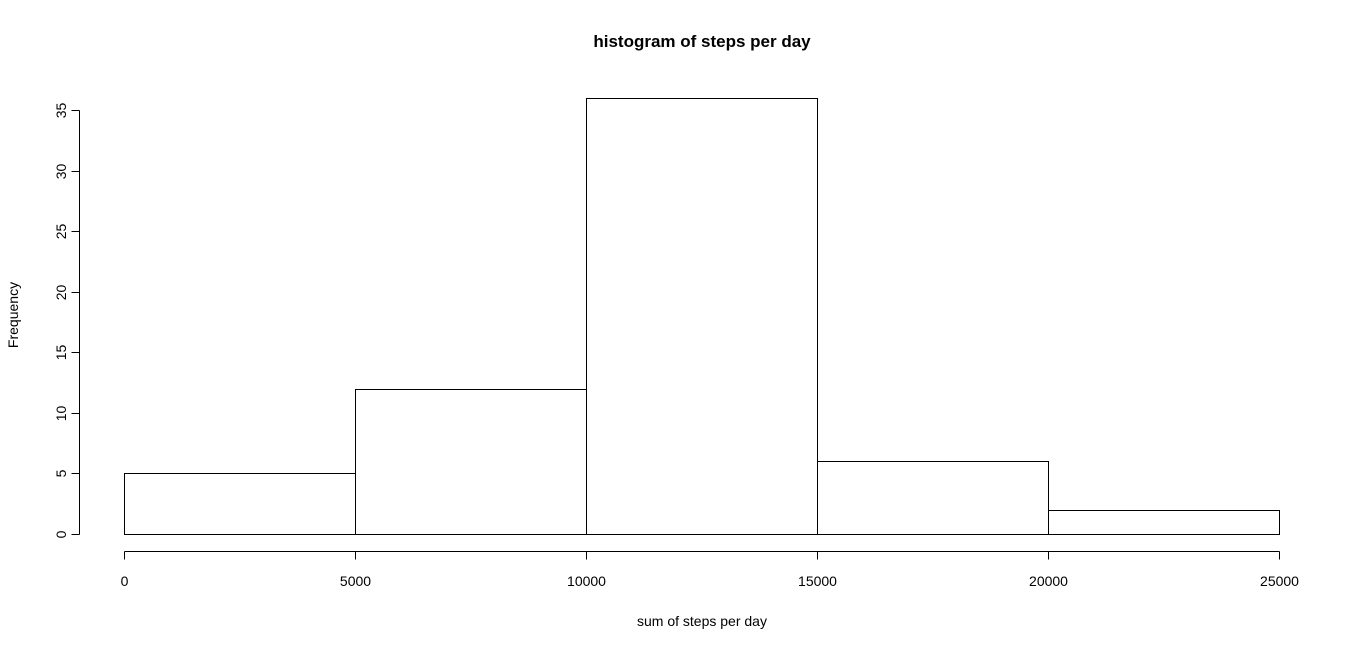  What do you see at coordinates (61, 232) in the screenshot?
I see `y-tick-label-5: 25` at bounding box center [61, 232].